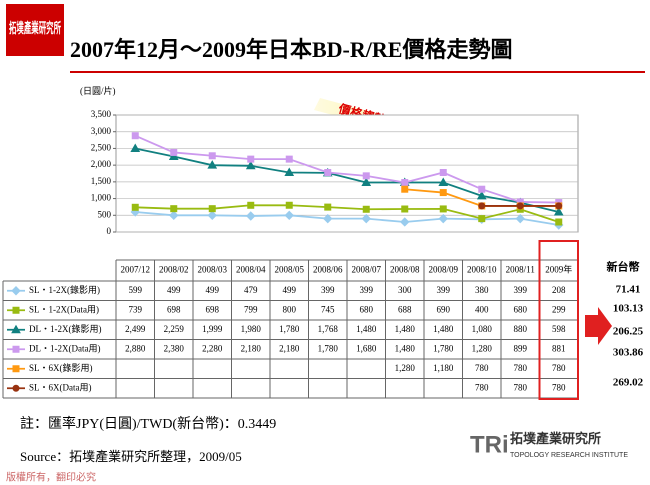 Image resolution: width=650 pixels, height=485 pixels. Describe the element at coordinates (628, 353) in the screenshot. I see `twd-value: 303.86` at that location.